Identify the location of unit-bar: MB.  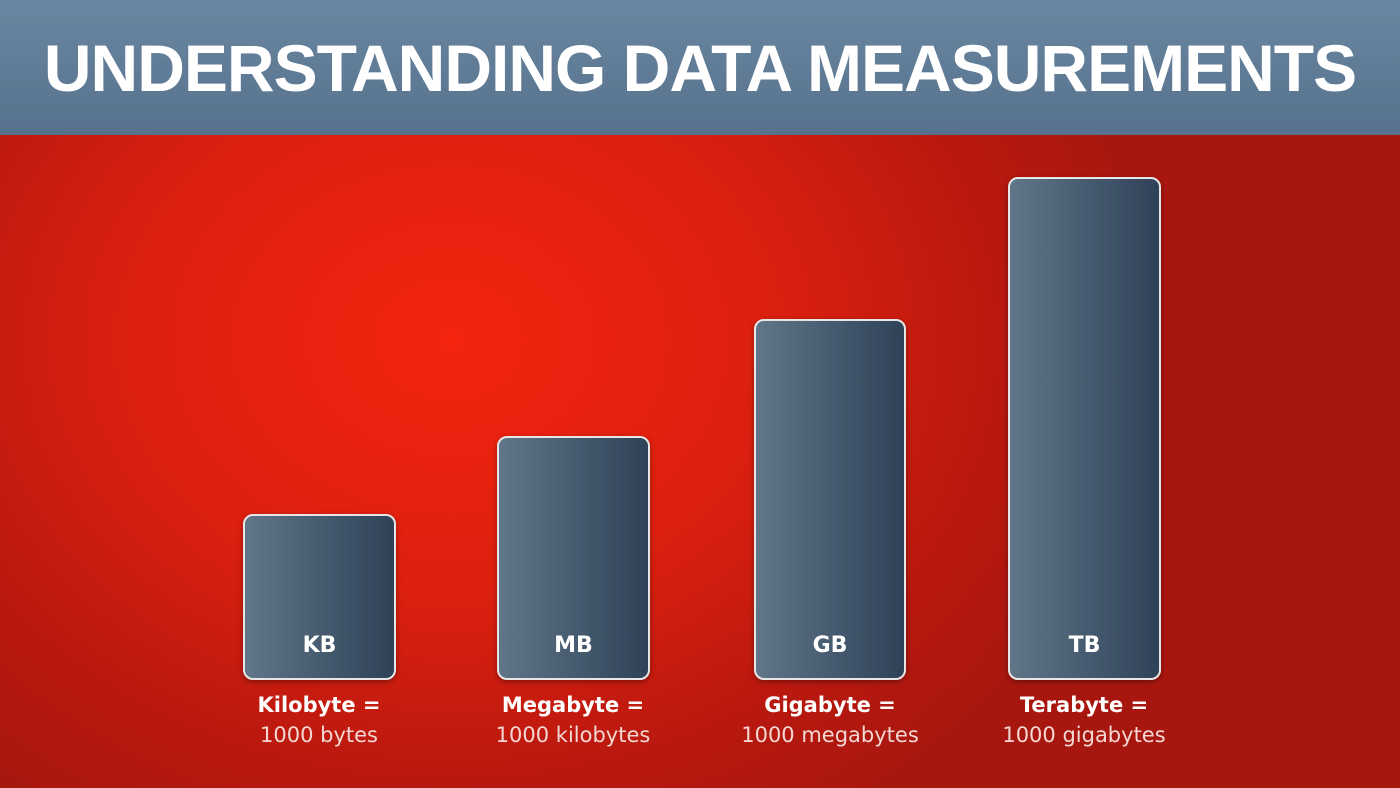
(573, 558).